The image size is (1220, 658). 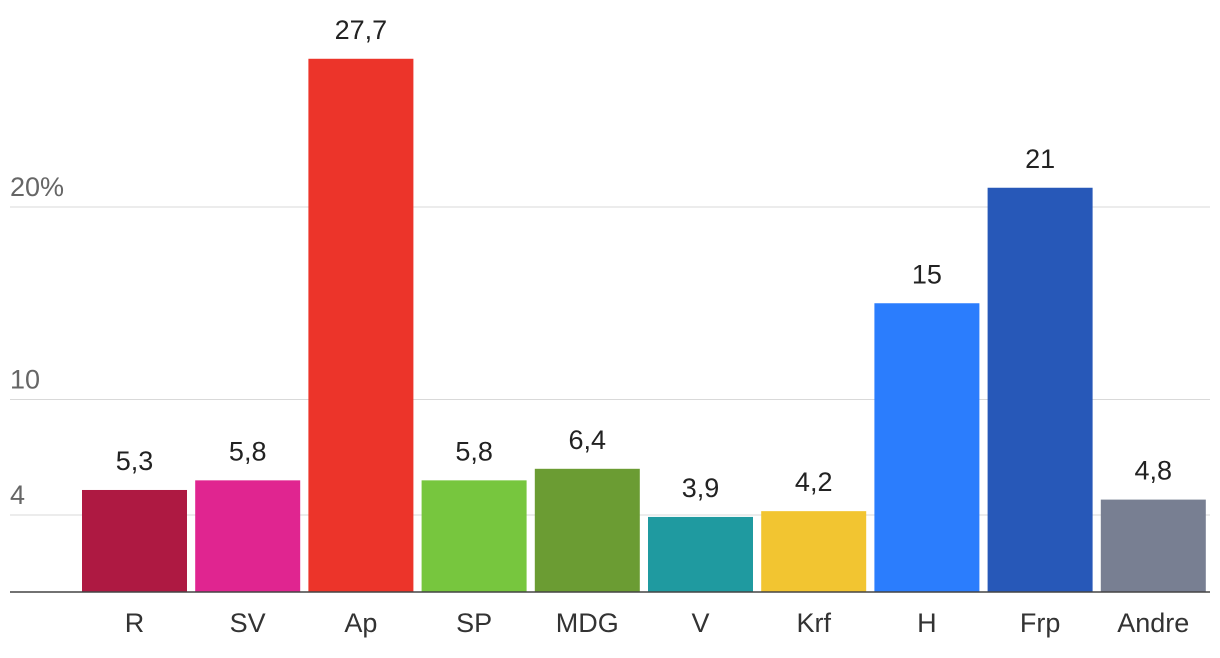 I want to click on x-tick-label: SV, so click(x=248, y=623).